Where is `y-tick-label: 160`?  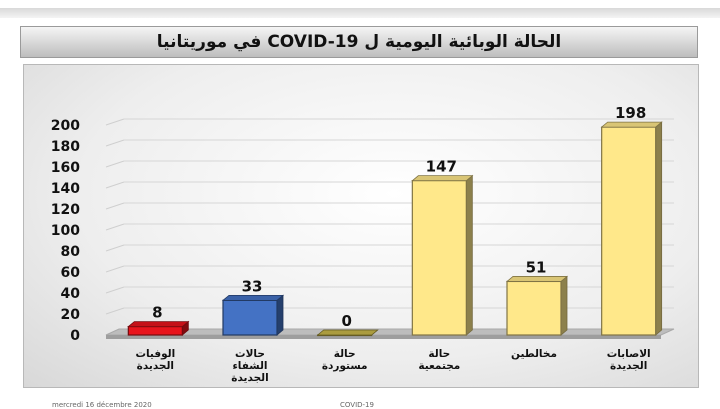
y-tick-label: 160 is located at coordinates (65, 168).